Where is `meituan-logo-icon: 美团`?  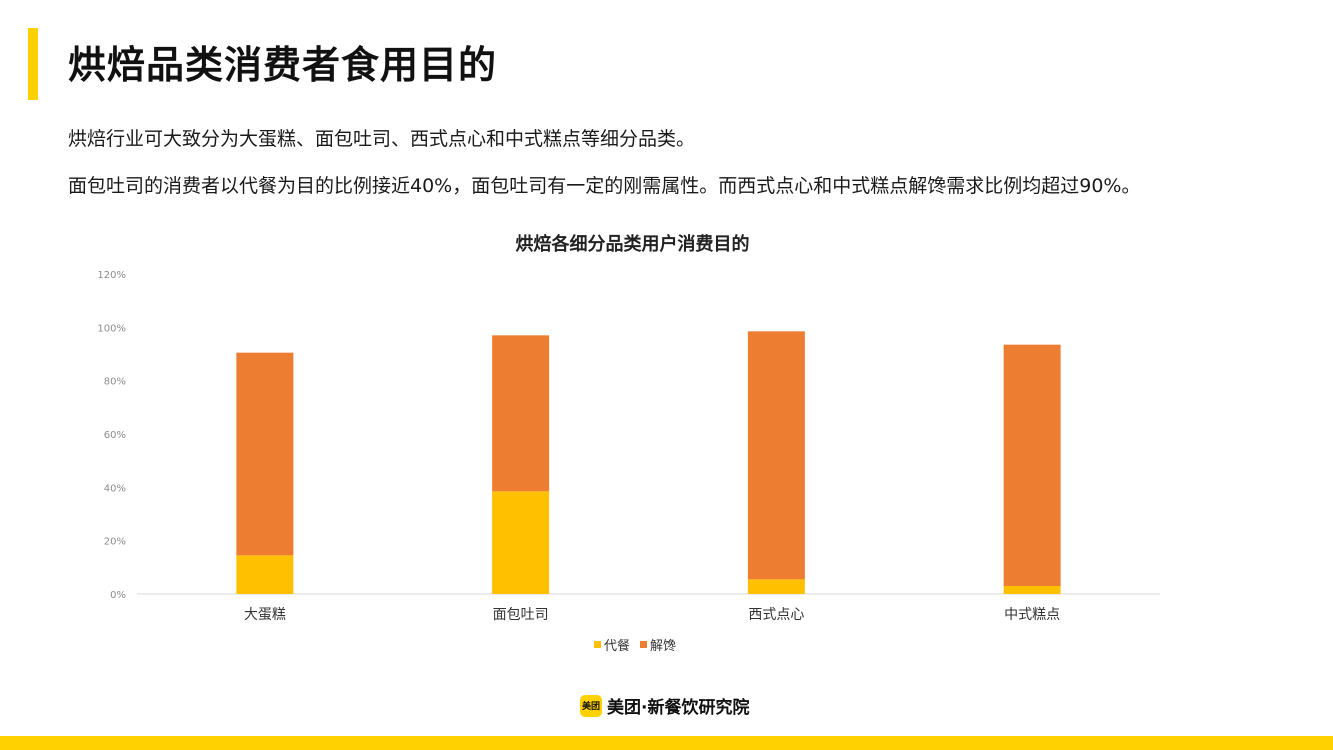
meituan-logo-icon: 美团 is located at coordinates (591, 705).